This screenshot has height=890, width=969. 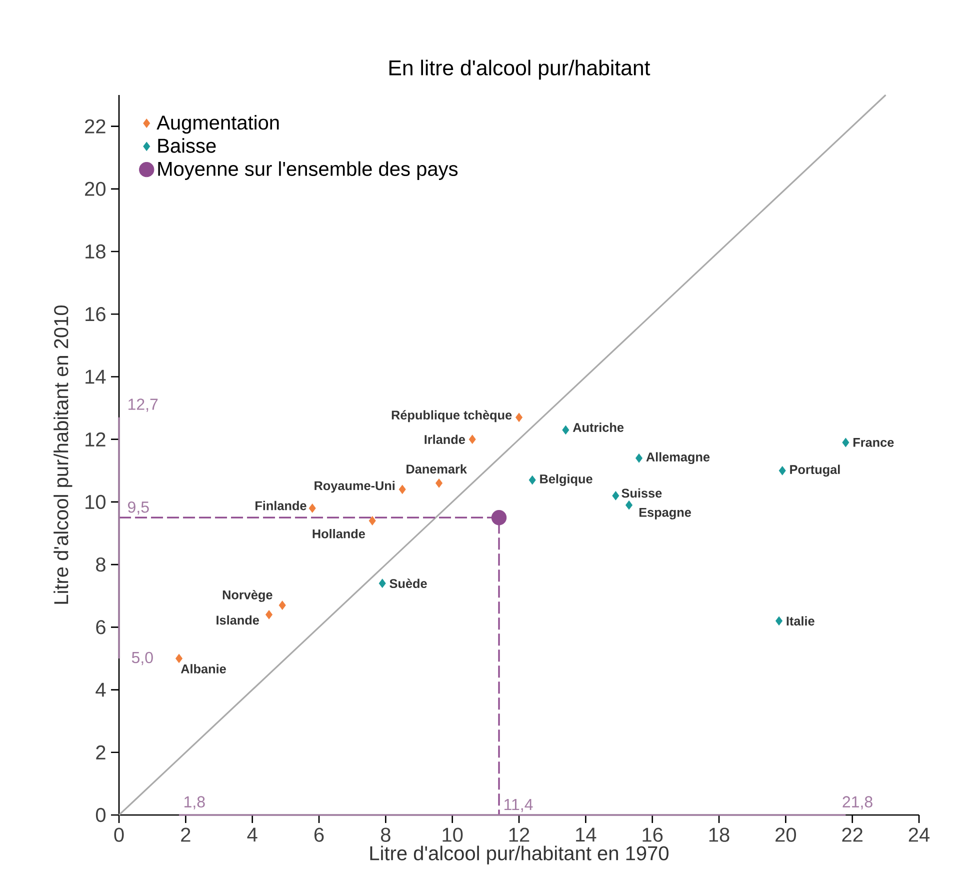 What do you see at coordinates (101, 752) in the screenshot?
I see `y-tick-label: 2` at bounding box center [101, 752].